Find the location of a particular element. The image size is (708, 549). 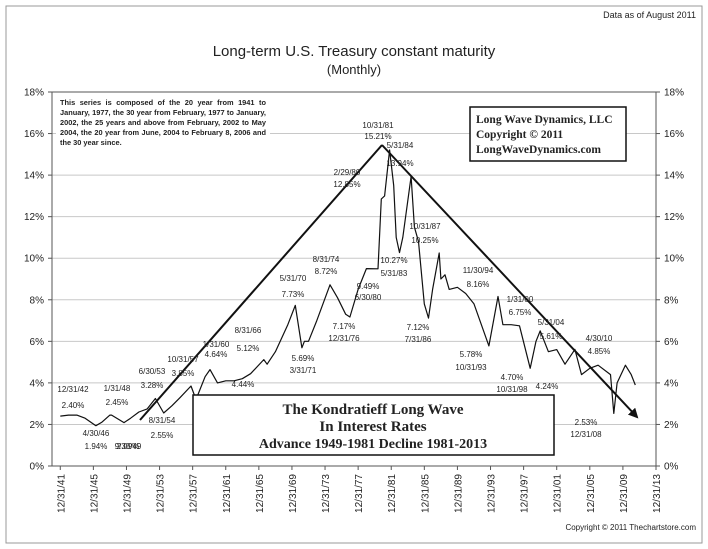

lwd-box is located at coordinates (548, 134).